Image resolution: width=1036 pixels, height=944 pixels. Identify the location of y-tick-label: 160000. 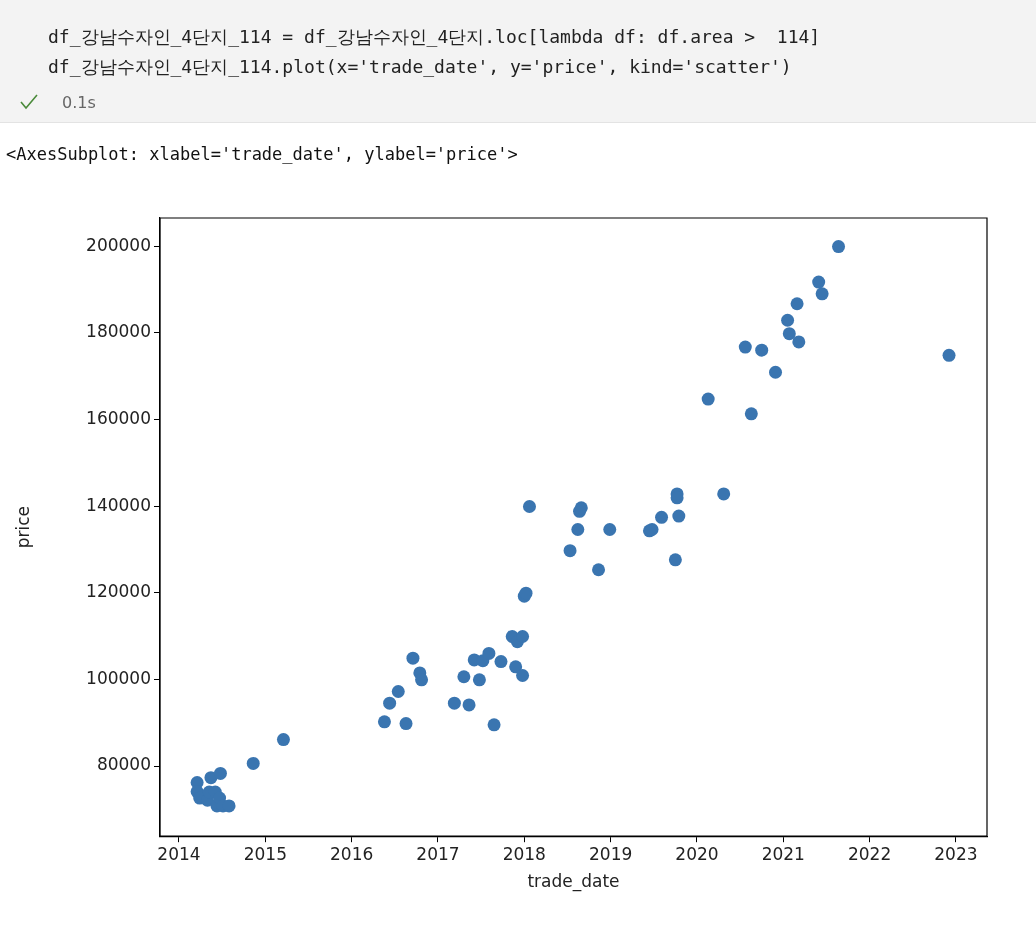
(118, 417).